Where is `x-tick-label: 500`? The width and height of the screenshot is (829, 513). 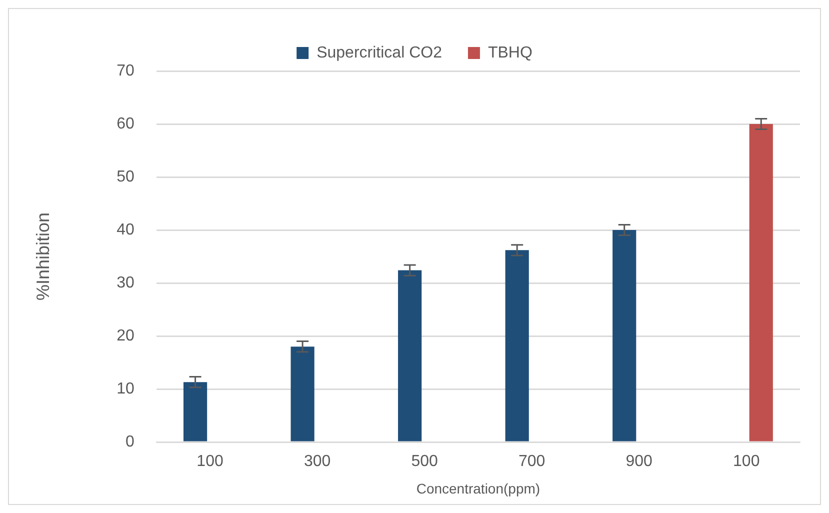 x-tick-label: 500 is located at coordinates (424, 461).